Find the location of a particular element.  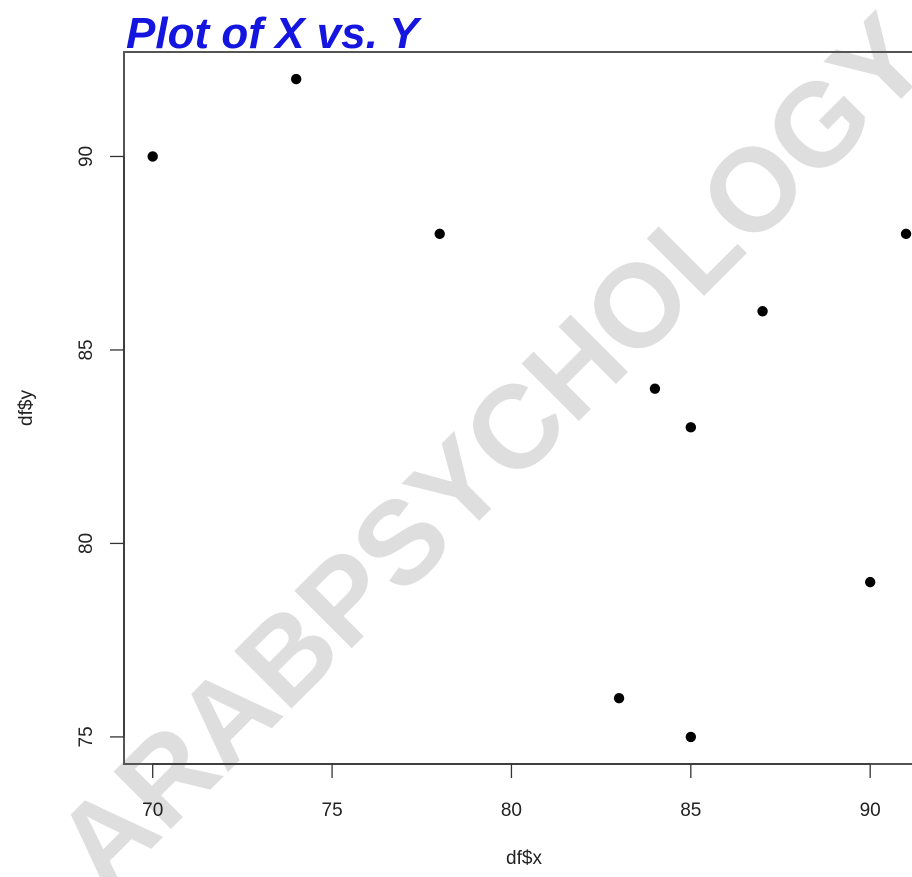

y-tick-label: 85 is located at coordinates (86, 349).